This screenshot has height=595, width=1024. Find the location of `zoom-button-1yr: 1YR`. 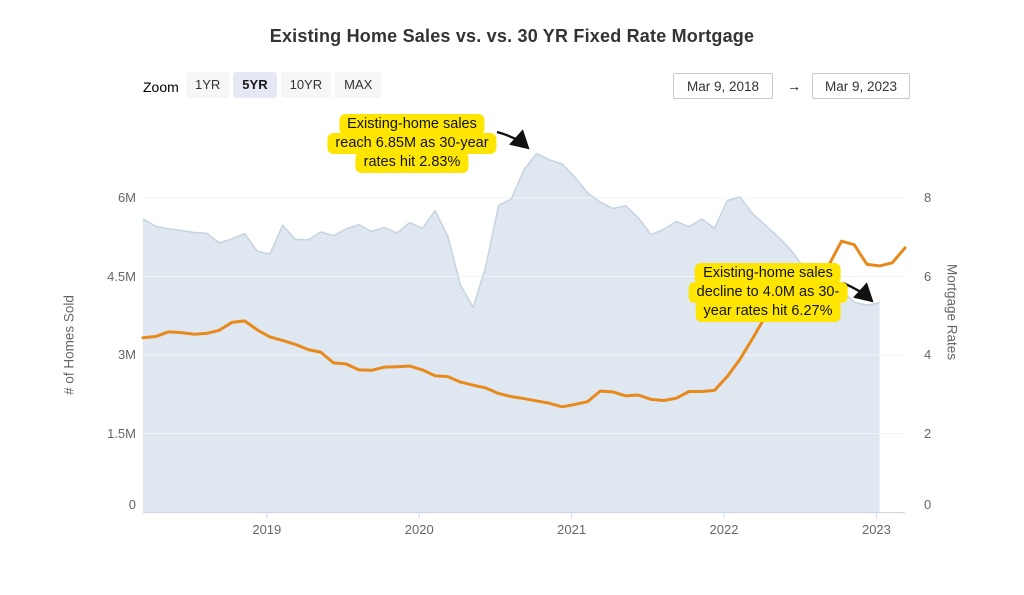

zoom-button-1yr: 1YR is located at coordinates (208, 85).